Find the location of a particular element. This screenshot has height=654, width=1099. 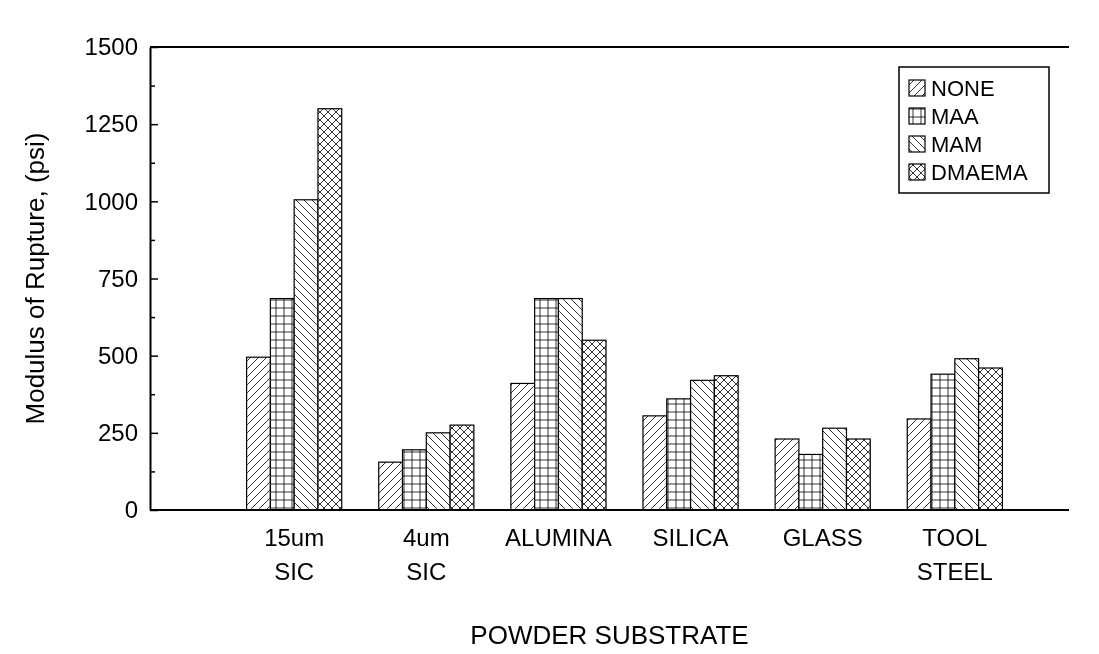

legend-label: MAA is located at coordinates (955, 116).